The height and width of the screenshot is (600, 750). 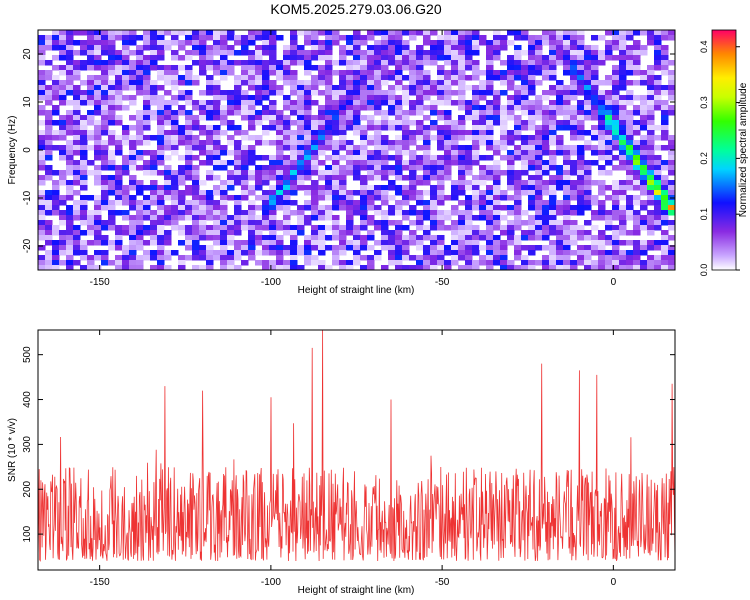 What do you see at coordinates (100, 582) in the screenshot?
I see `x-tick-label: -150` at bounding box center [100, 582].